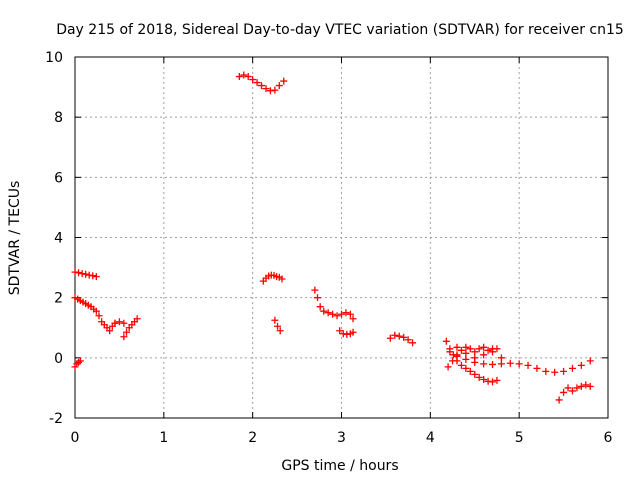  Describe the element at coordinates (252, 438) in the screenshot. I see `x-tick-label: 2` at that location.